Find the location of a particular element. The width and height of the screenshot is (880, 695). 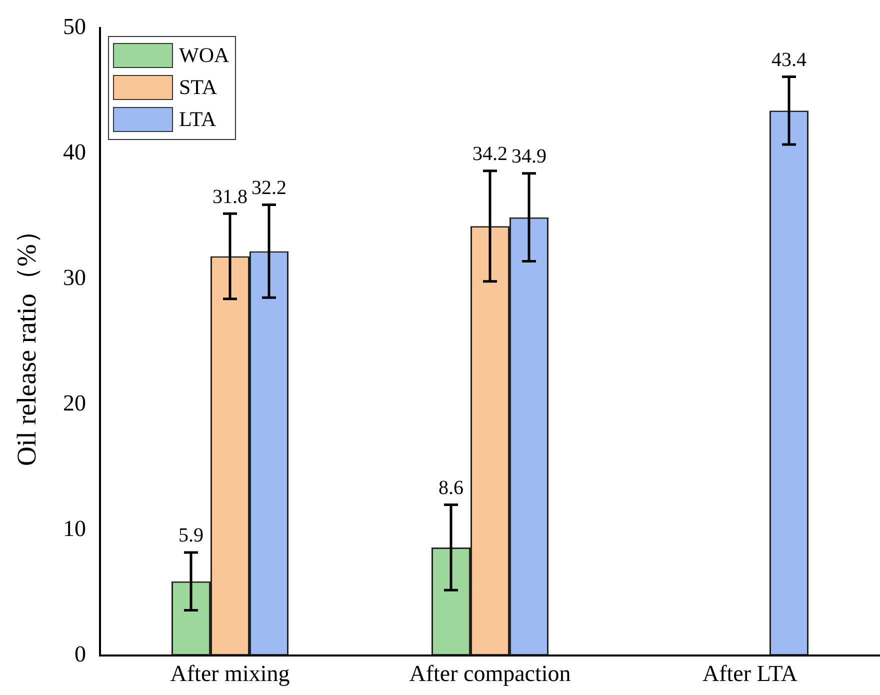

y-tick-label: 30 is located at coordinates (74, 277).